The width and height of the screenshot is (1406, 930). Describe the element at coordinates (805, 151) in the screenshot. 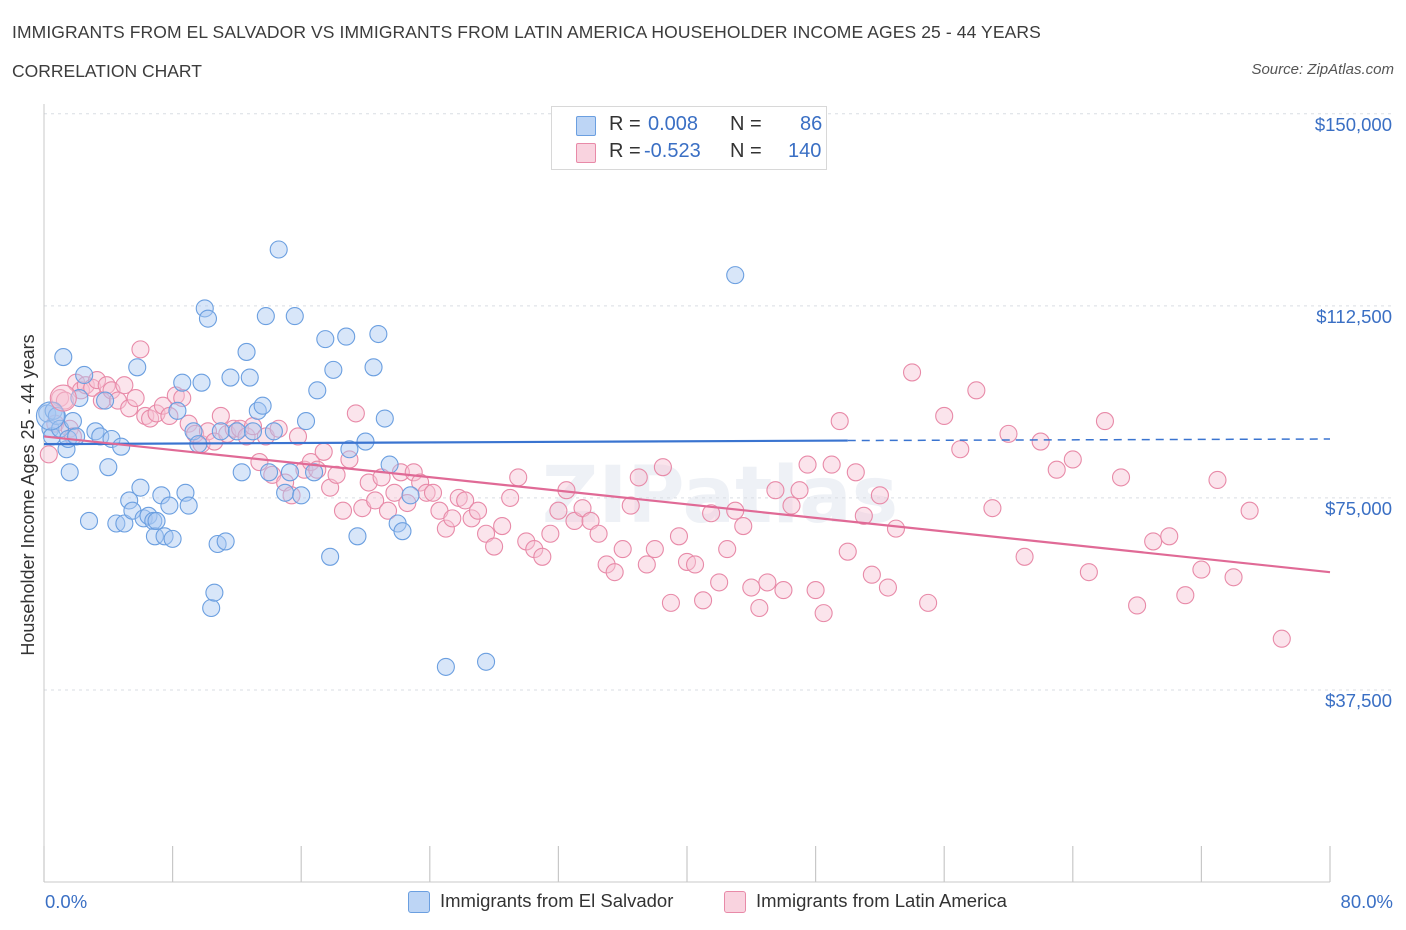

I see `legend-n-value: 140` at that location.